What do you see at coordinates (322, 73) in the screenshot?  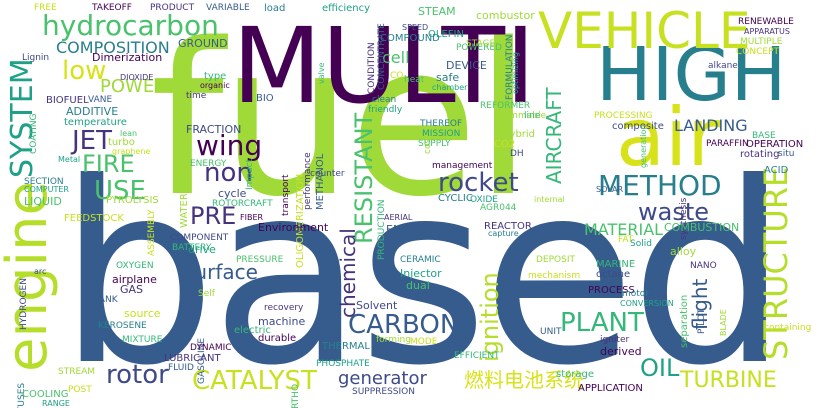 I see `word-valve: valve` at bounding box center [322, 73].